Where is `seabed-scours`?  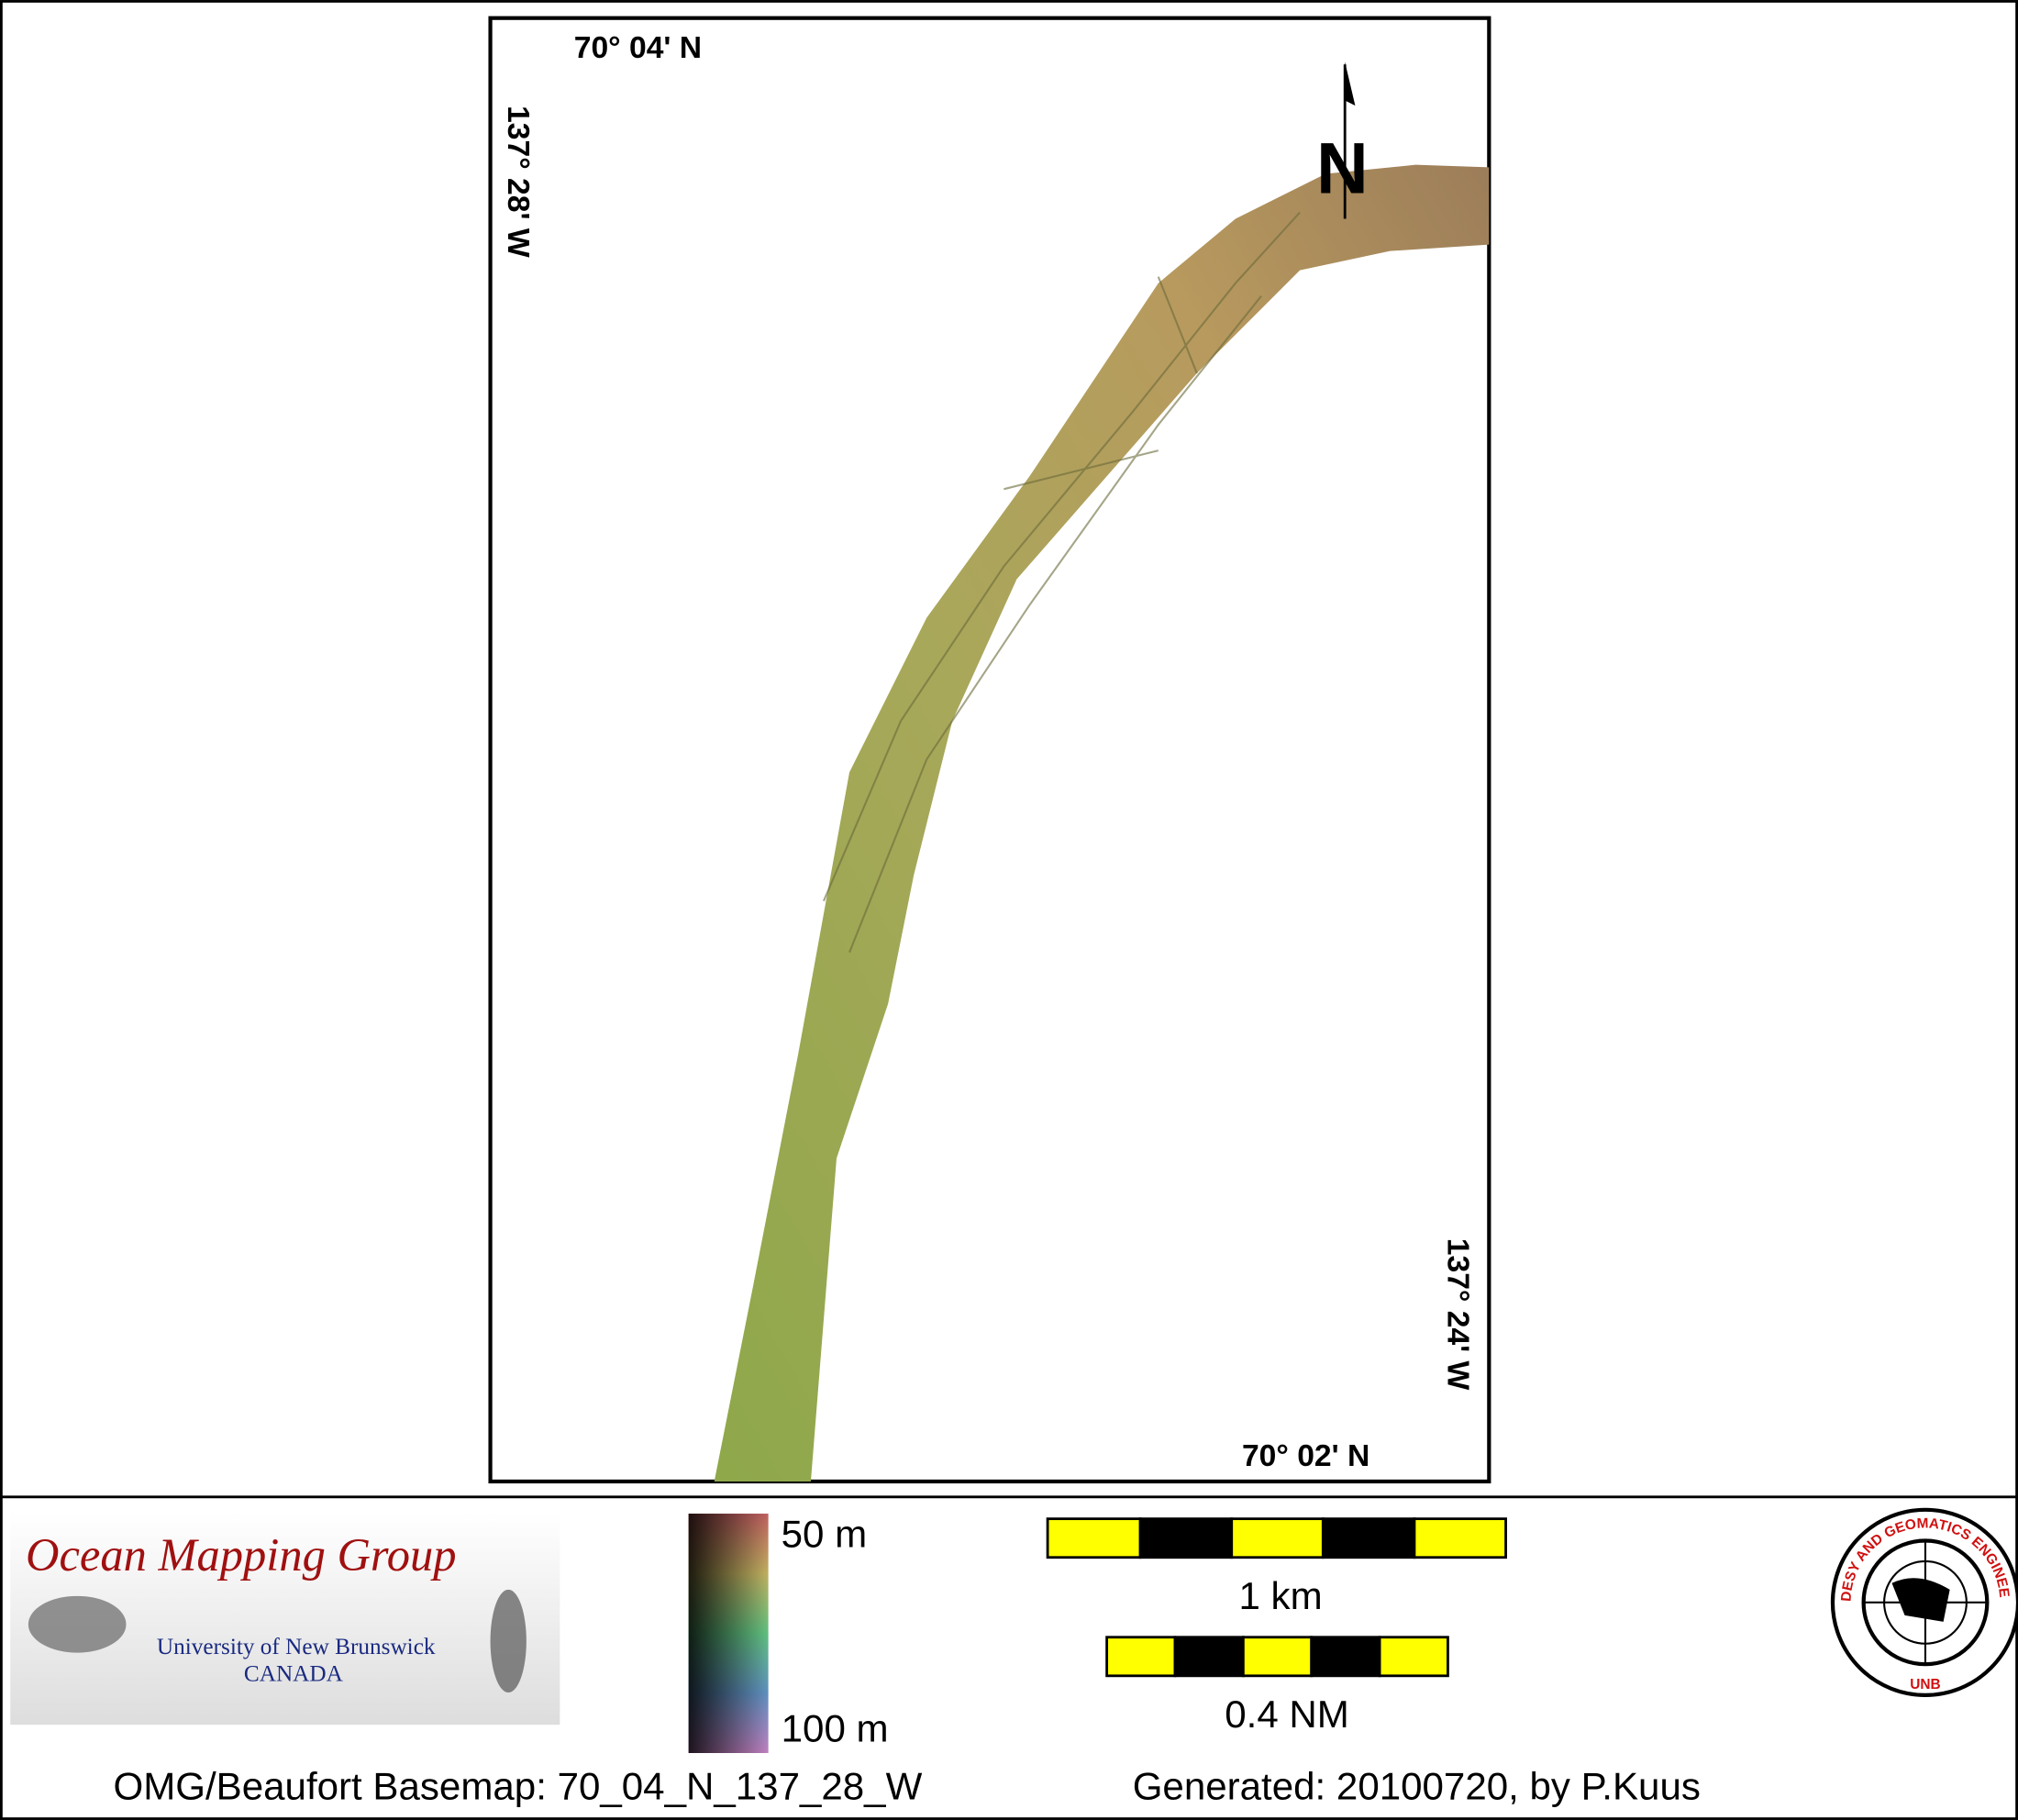 seabed-scours is located at coordinates (1061, 582).